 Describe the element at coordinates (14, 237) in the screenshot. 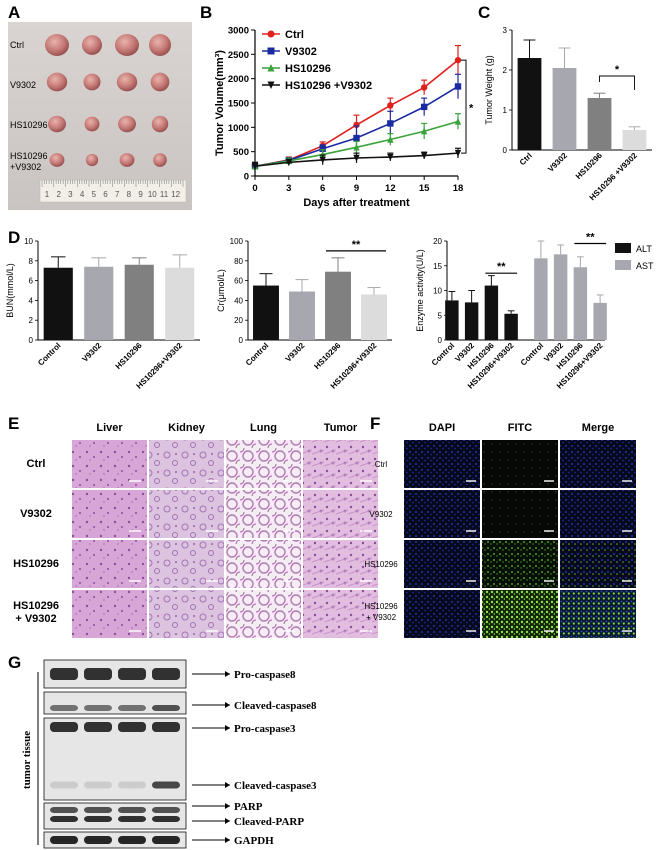

I see `panel-label-d: D` at that location.